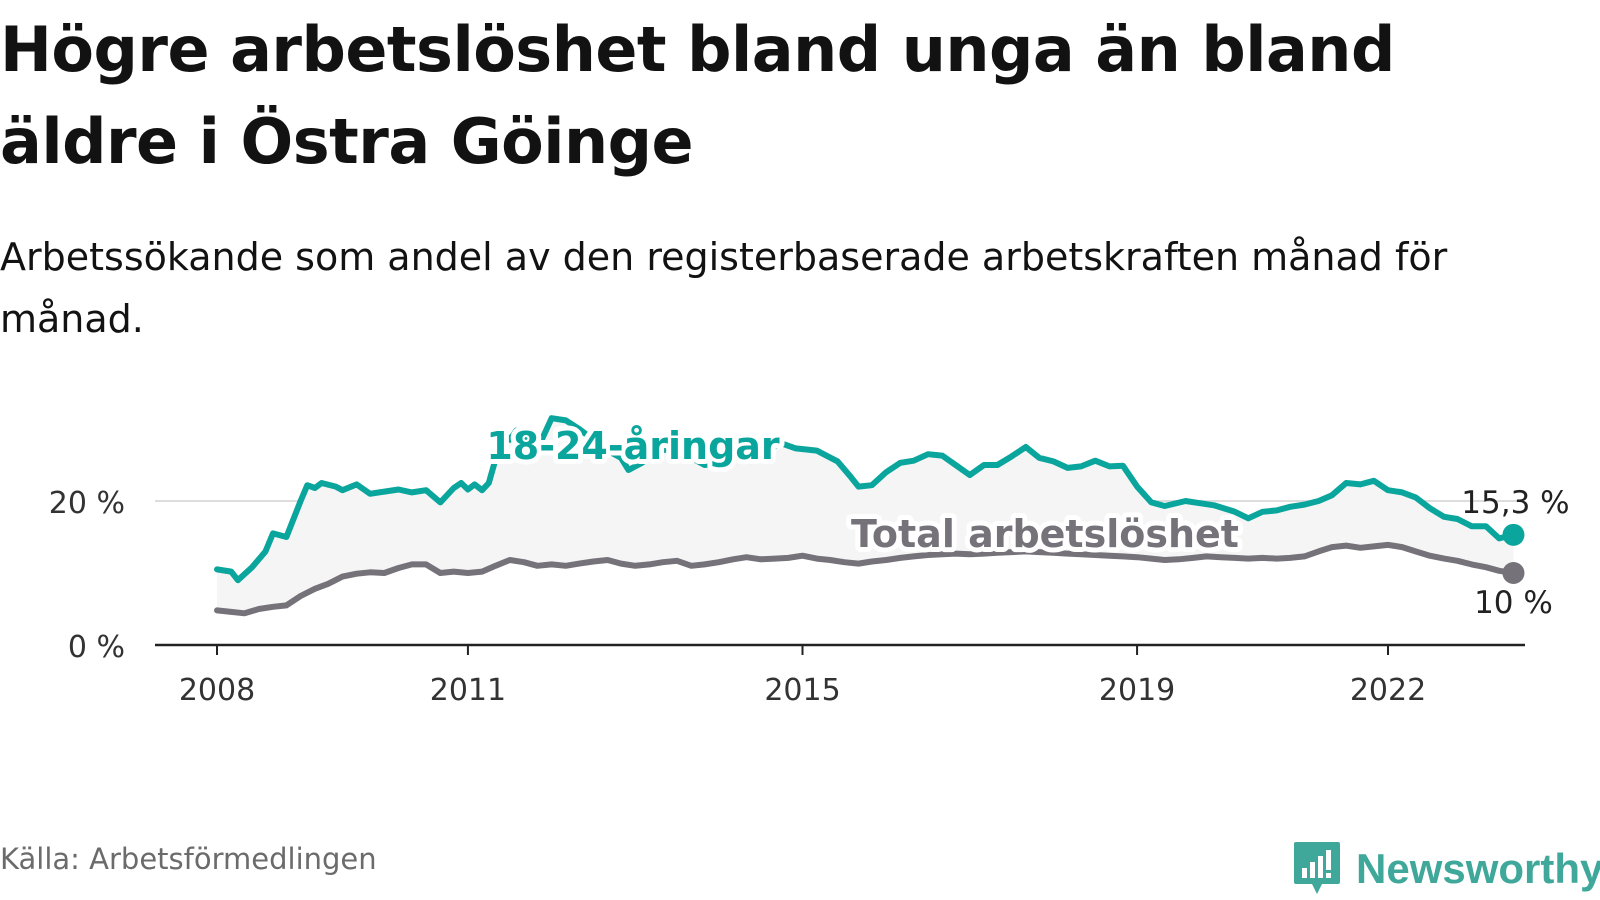  Describe the element at coordinates (802, 690) in the screenshot. I see `x-tick-label: 2015` at that location.